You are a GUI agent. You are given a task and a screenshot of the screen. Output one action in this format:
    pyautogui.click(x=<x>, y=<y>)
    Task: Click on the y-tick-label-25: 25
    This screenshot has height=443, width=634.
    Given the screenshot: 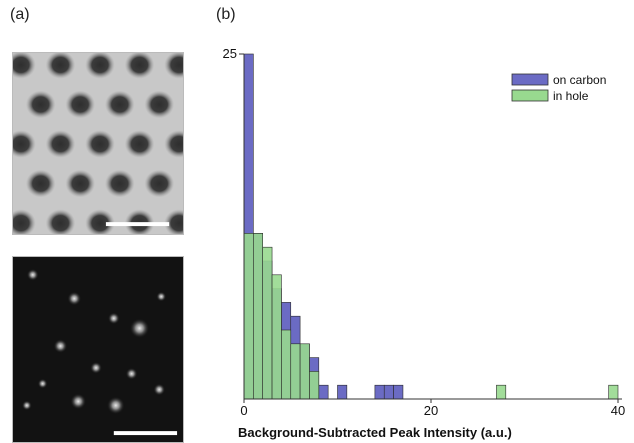 What is the action you would take?
    pyautogui.click(x=230, y=53)
    